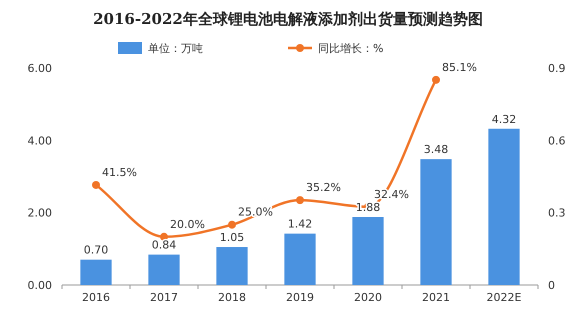 This screenshot has width=576, height=326. I want to click on data-label: 41.5%, so click(119, 172).